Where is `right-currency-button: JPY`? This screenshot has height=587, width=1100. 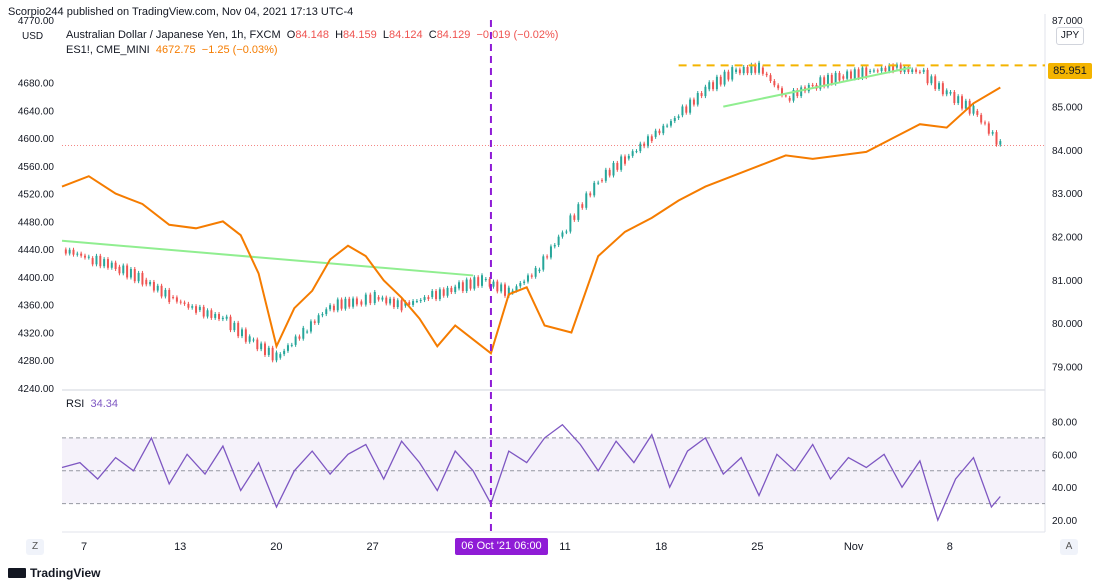
right-currency-button: JPY is located at coordinates (1070, 36).